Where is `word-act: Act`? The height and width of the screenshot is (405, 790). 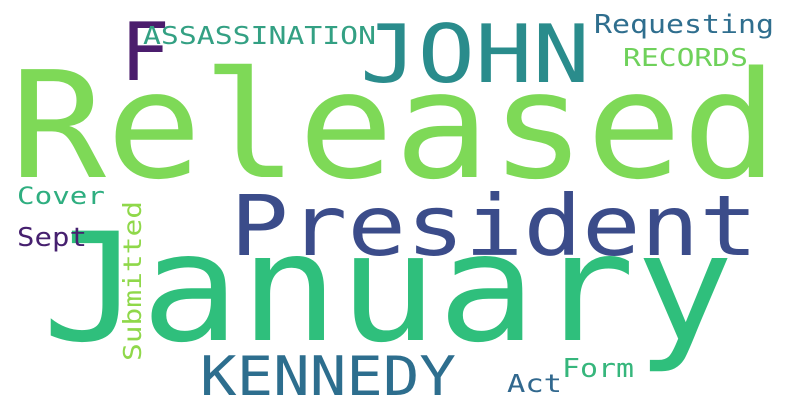
word-act: Act is located at coordinates (534, 383).